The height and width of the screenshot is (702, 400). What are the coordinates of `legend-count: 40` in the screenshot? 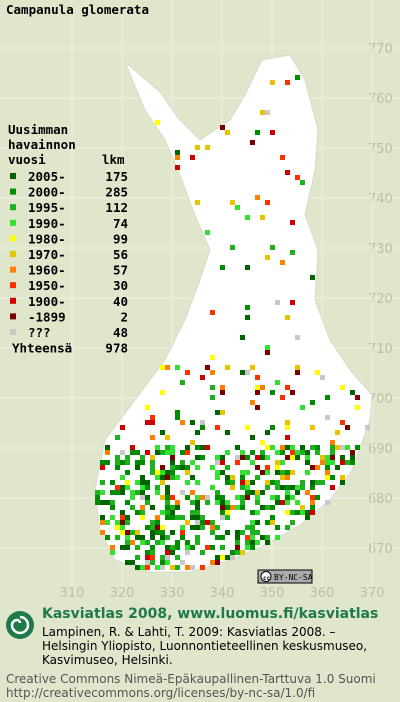 It's located at (120, 301).